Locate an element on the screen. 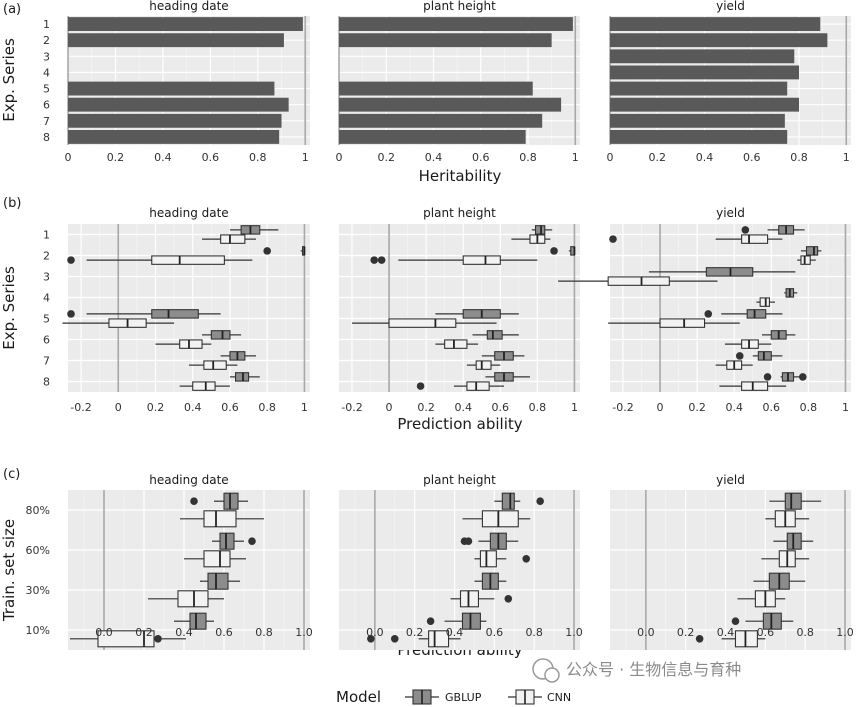 The image size is (864, 707). y-tick-label: 4 is located at coordinates (46, 298).